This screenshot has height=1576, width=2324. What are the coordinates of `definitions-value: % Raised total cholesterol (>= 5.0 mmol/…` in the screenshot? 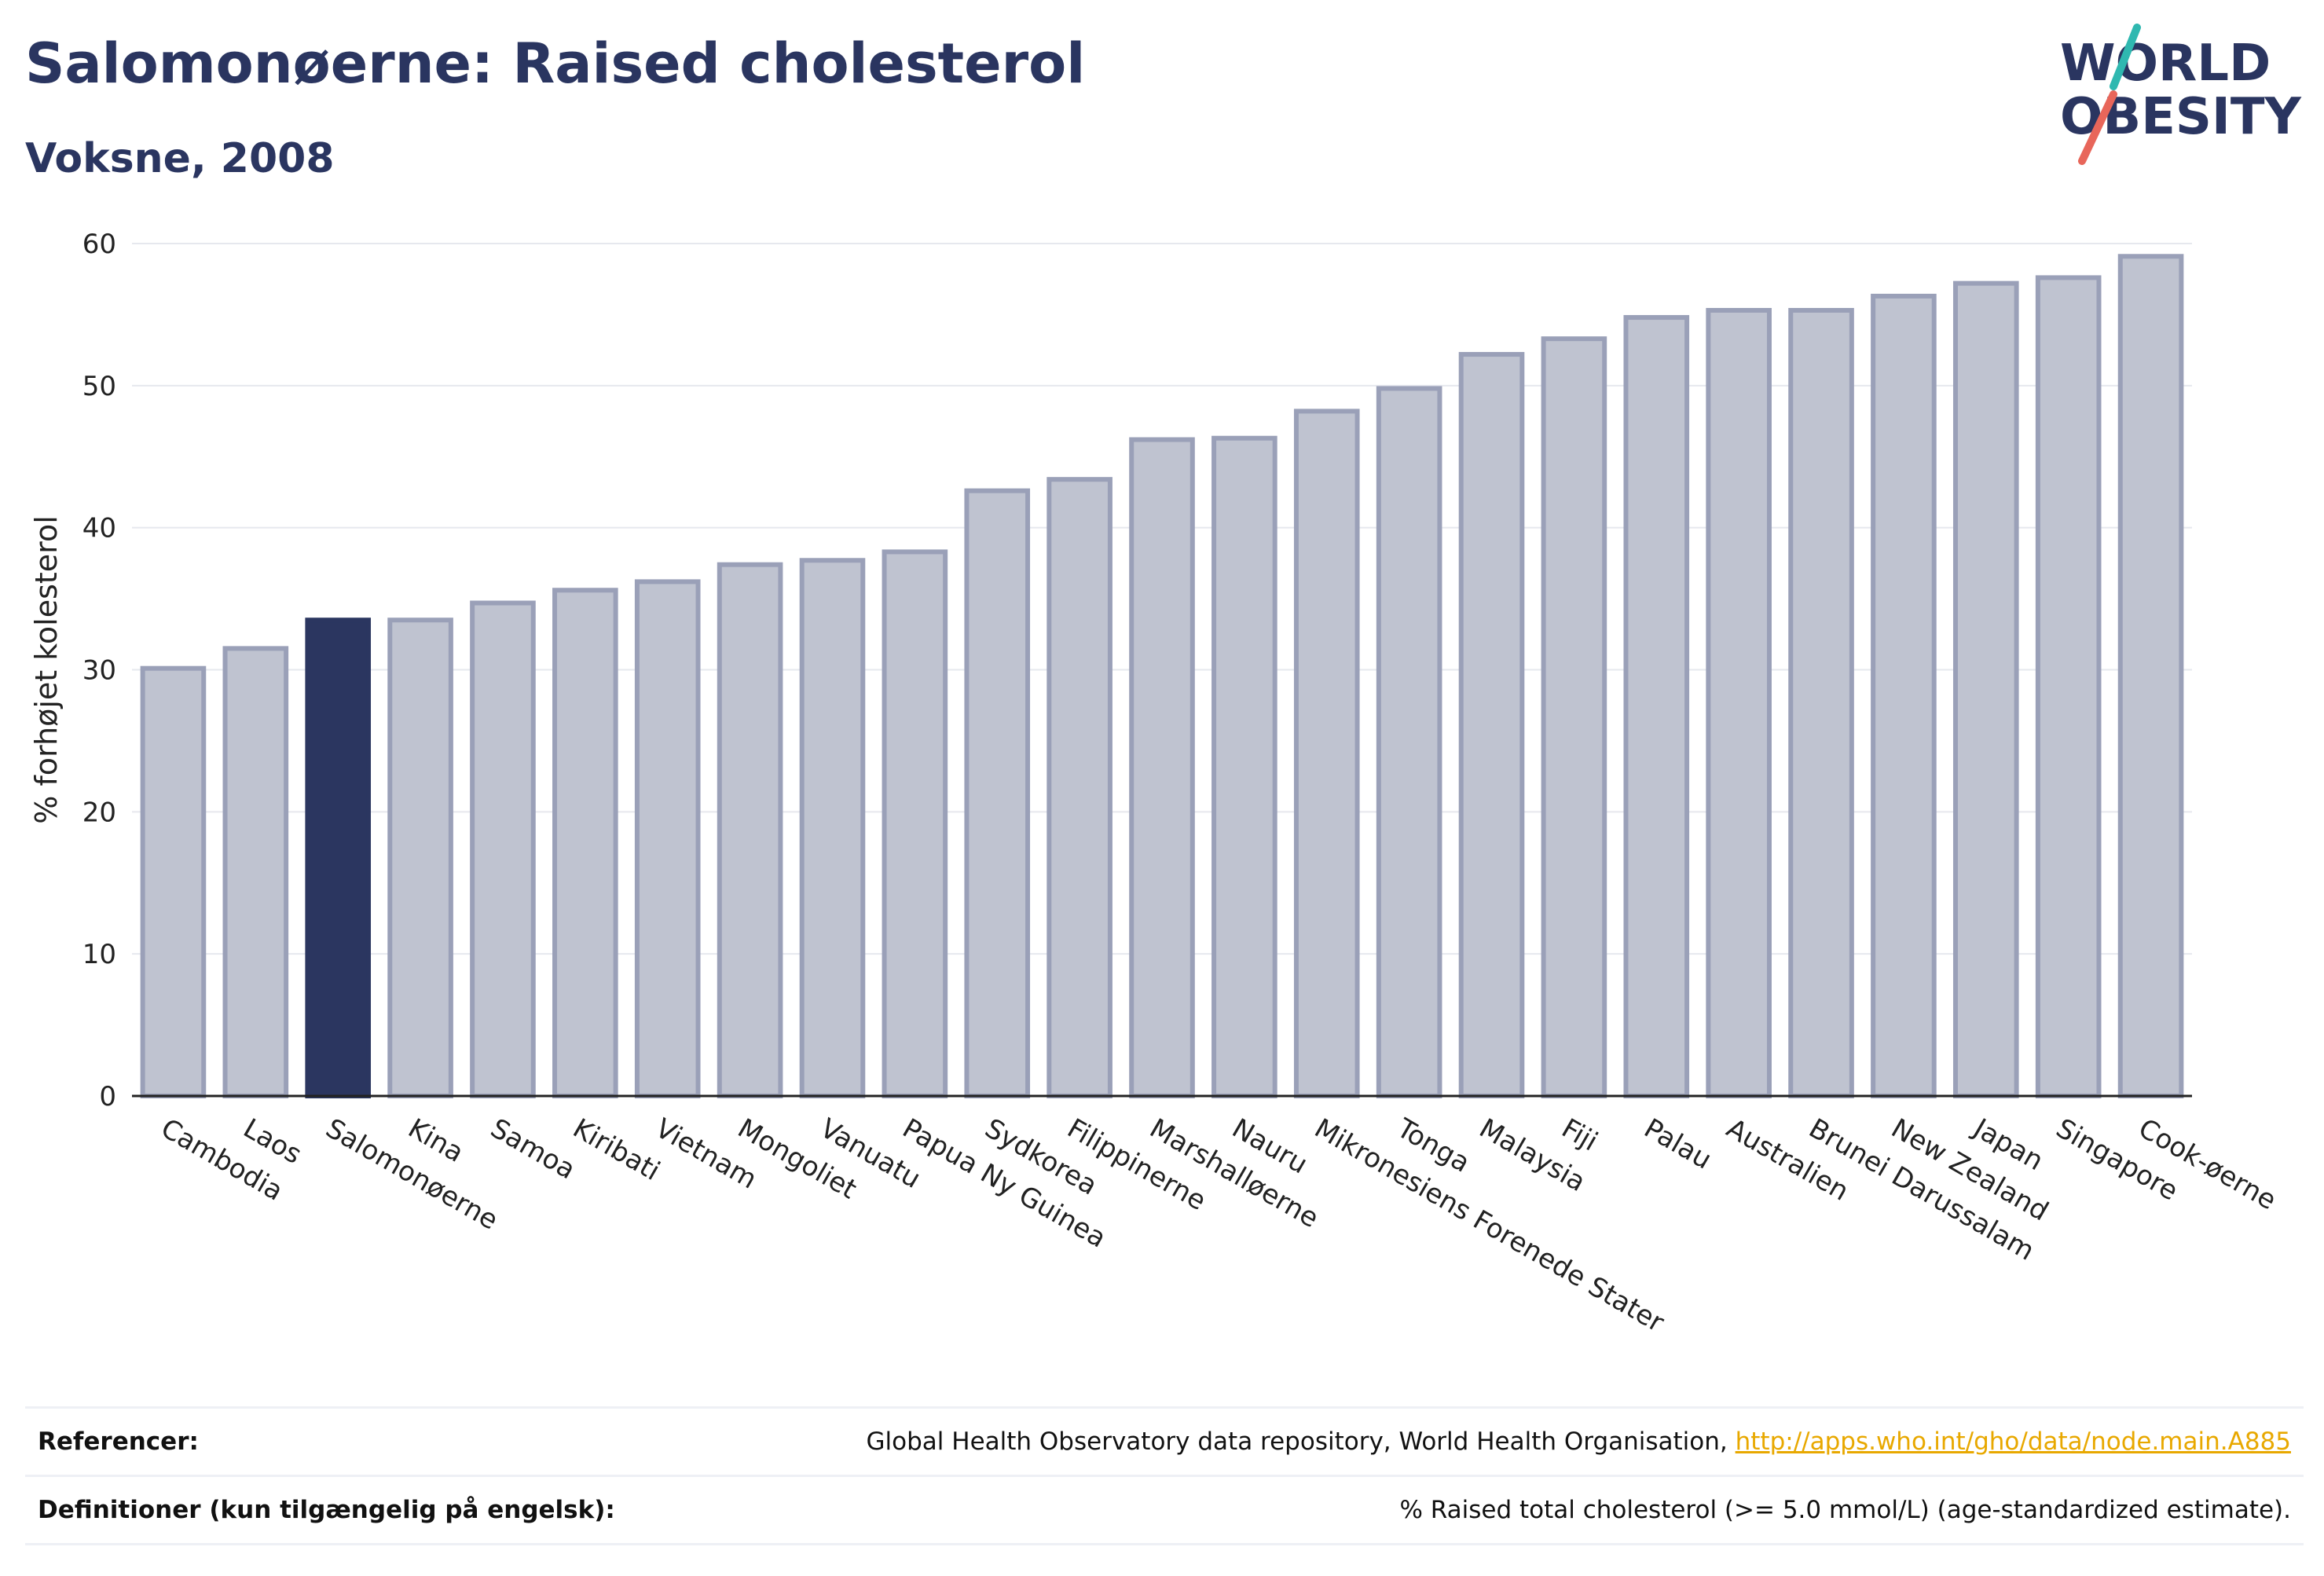 It's located at (1845, 1510).